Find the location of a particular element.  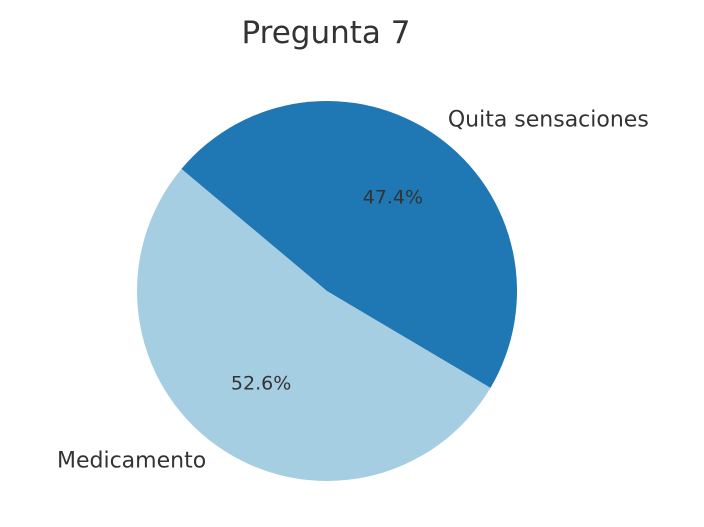

chart-title: Pregunta 7 is located at coordinates (326, 33).